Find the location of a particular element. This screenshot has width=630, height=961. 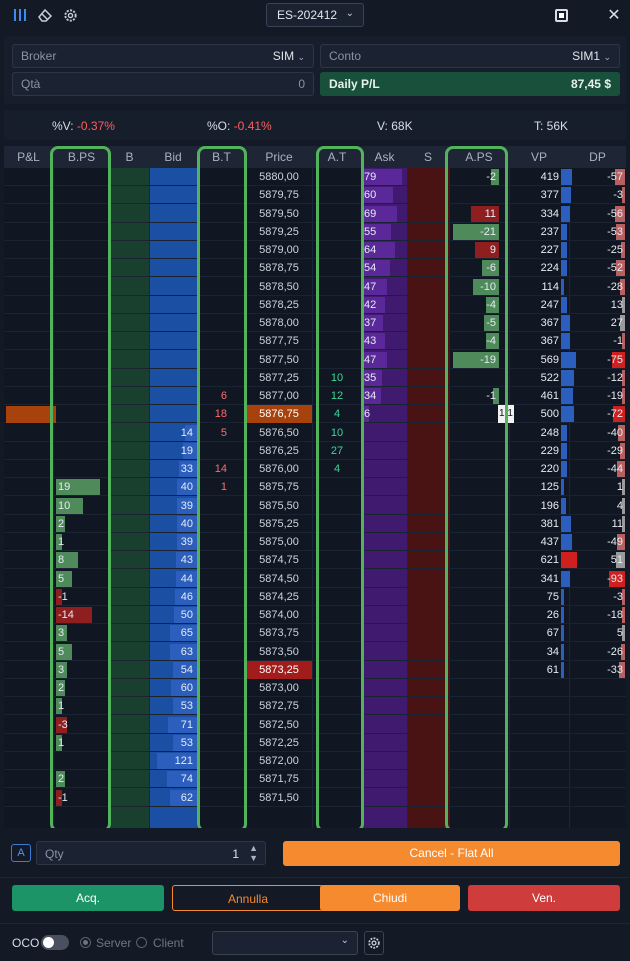

symbol-select: ES-202412 ⌄ is located at coordinates (315, 15).